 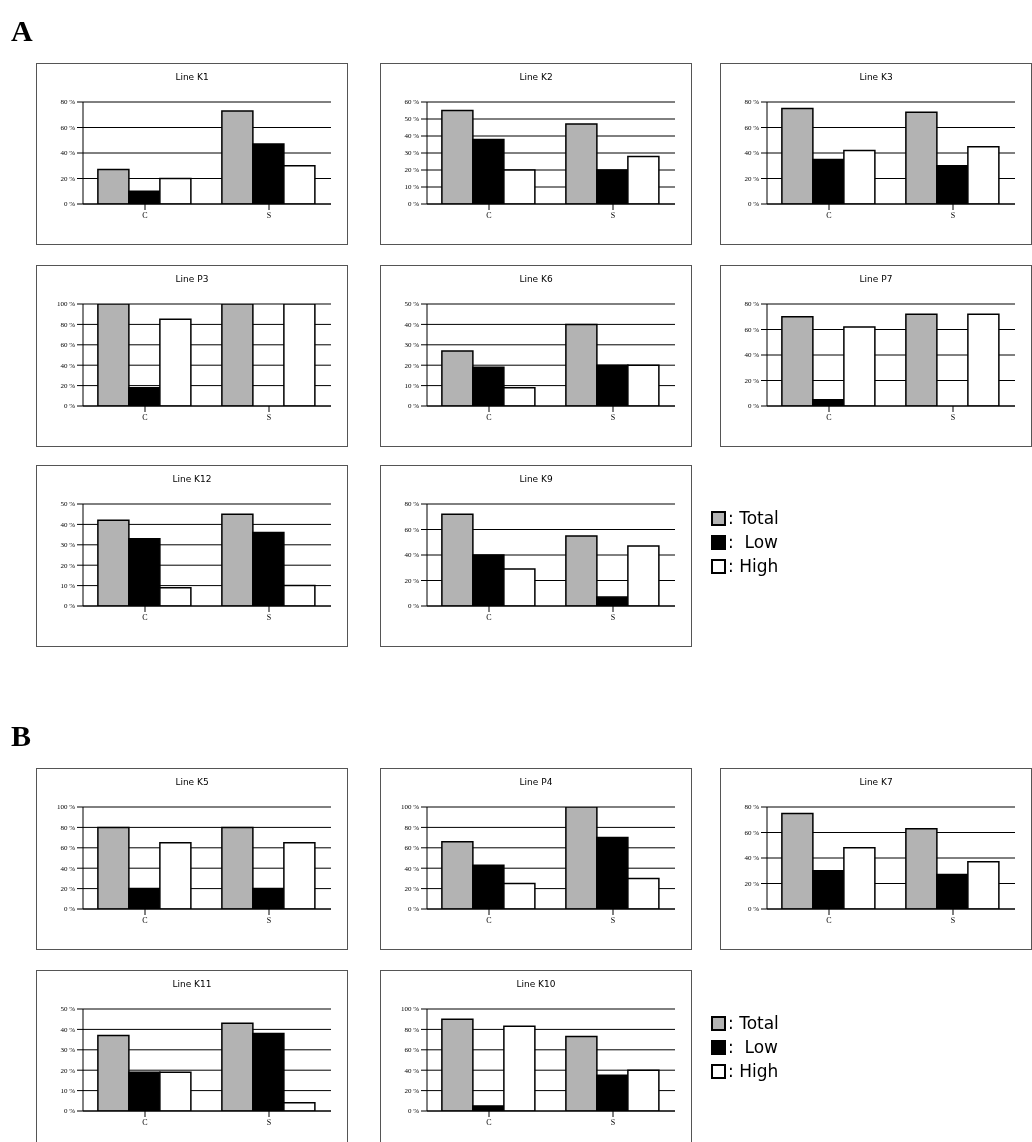 I want to click on chart-title: Line K2, so click(x=536, y=78).